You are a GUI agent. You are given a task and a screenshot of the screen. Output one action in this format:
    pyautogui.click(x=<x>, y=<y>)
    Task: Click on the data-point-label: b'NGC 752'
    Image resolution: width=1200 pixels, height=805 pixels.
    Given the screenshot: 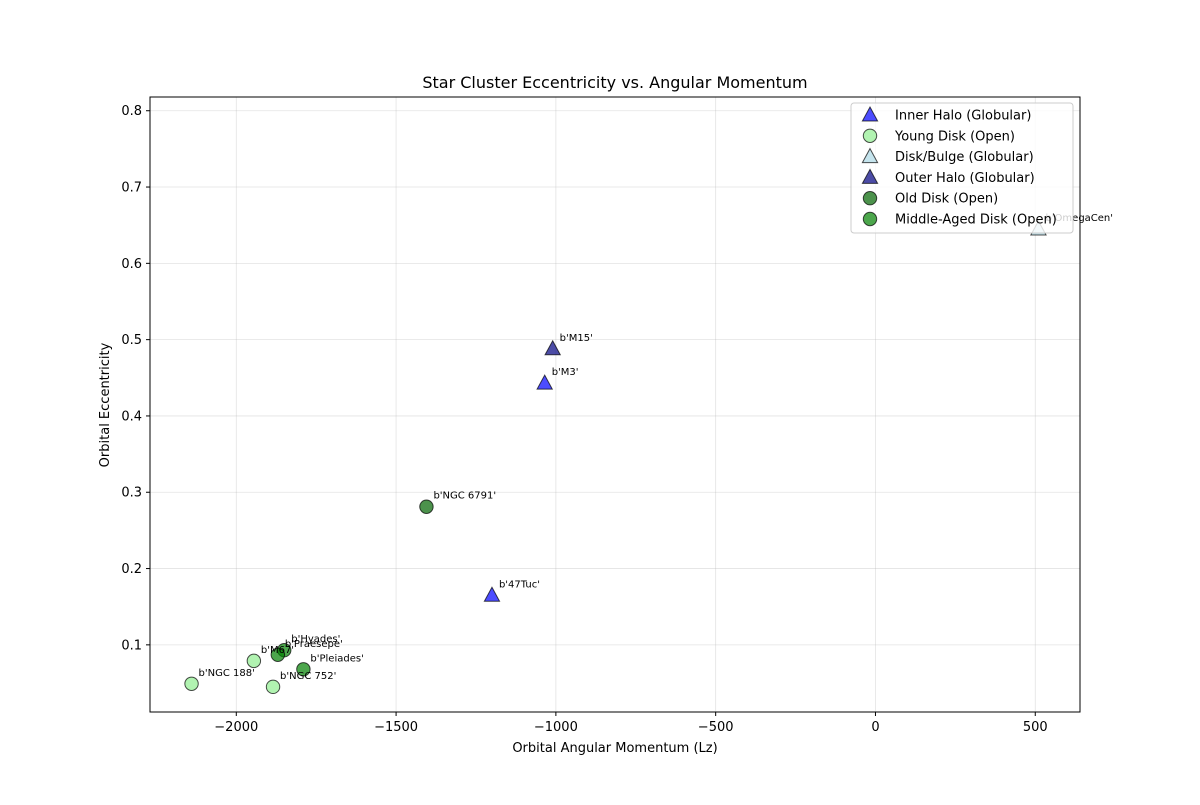 What is the action you would take?
    pyautogui.click(x=308, y=676)
    